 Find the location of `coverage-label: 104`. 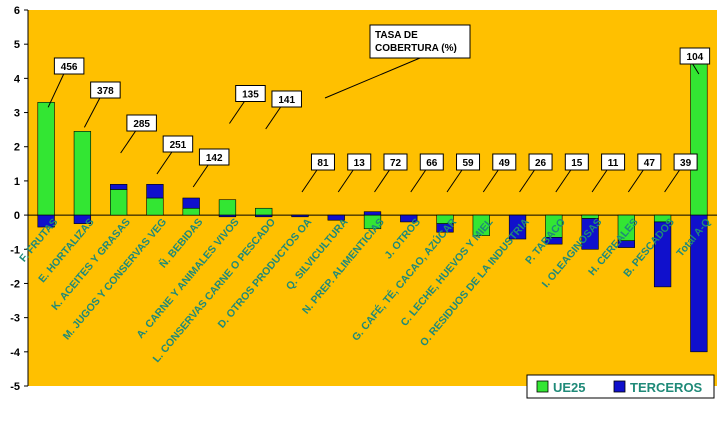

coverage-label: 104 is located at coordinates (695, 57).